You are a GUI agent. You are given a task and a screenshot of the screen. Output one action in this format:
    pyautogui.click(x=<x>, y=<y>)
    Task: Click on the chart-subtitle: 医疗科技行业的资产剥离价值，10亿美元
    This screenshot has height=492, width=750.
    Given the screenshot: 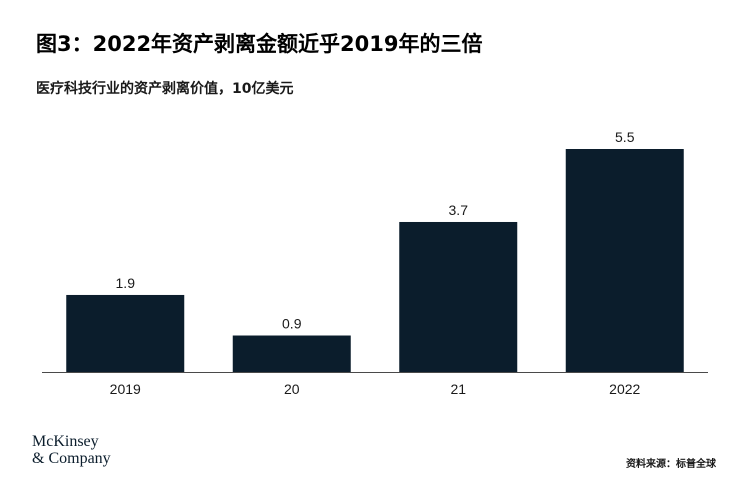 What is the action you would take?
    pyautogui.click(x=165, y=89)
    